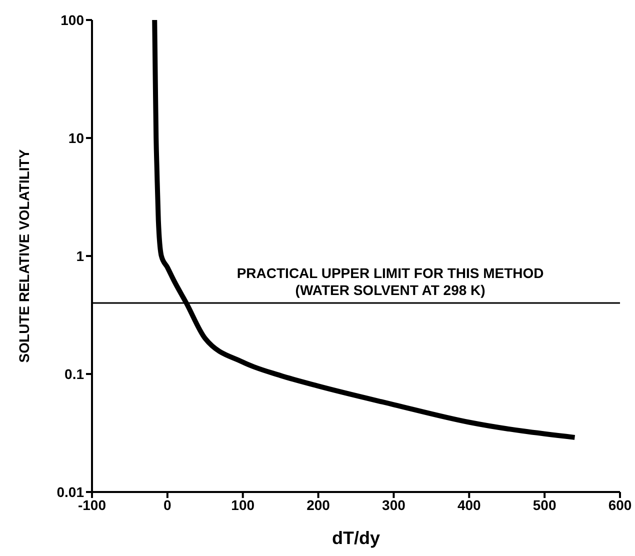 Image resolution: width=635 pixels, height=556 pixels. I want to click on x-tick-label: 0, so click(168, 504).